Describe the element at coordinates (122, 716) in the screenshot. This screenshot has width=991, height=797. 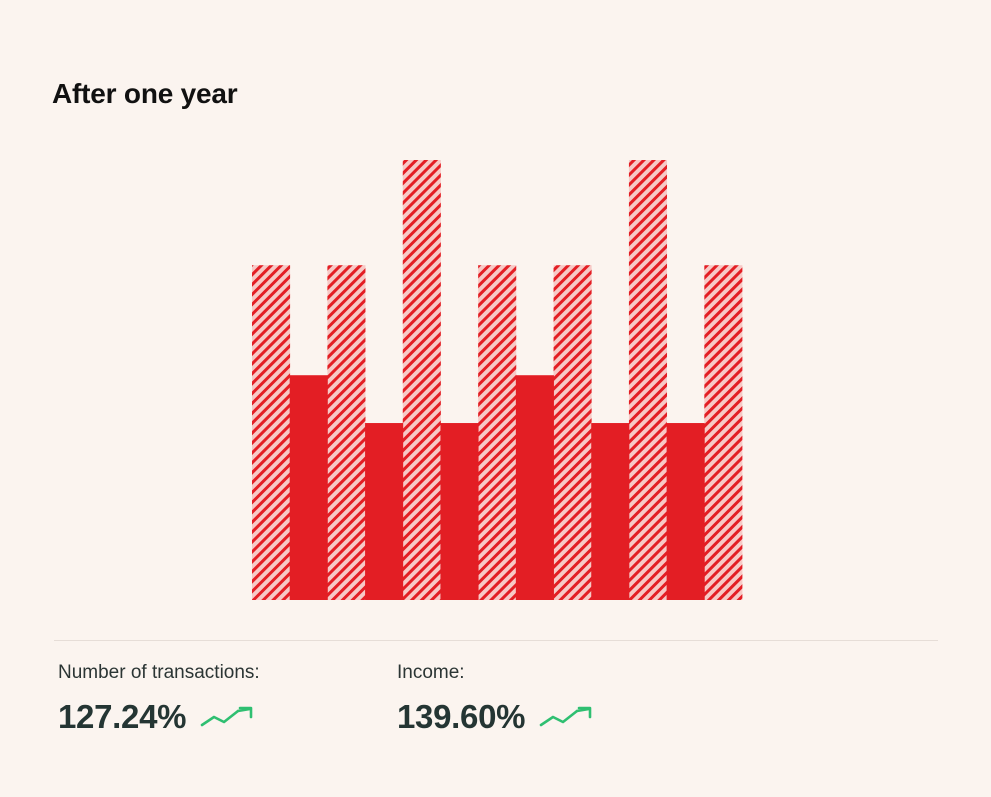
I see `stat-transactions-value: 127.24%` at that location.